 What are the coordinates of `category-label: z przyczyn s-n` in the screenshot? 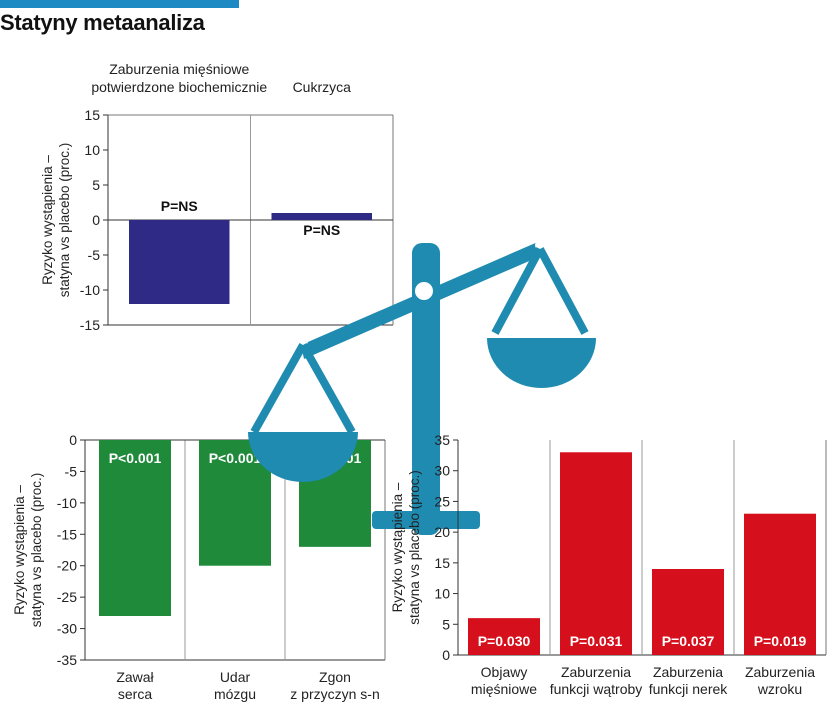 It's located at (334, 694).